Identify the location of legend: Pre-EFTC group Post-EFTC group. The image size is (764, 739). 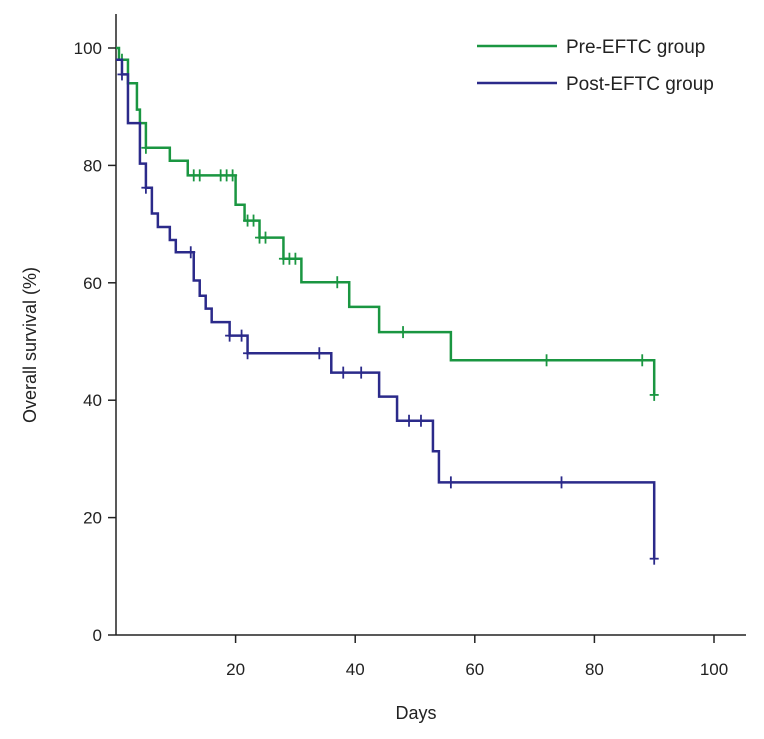
(595, 66).